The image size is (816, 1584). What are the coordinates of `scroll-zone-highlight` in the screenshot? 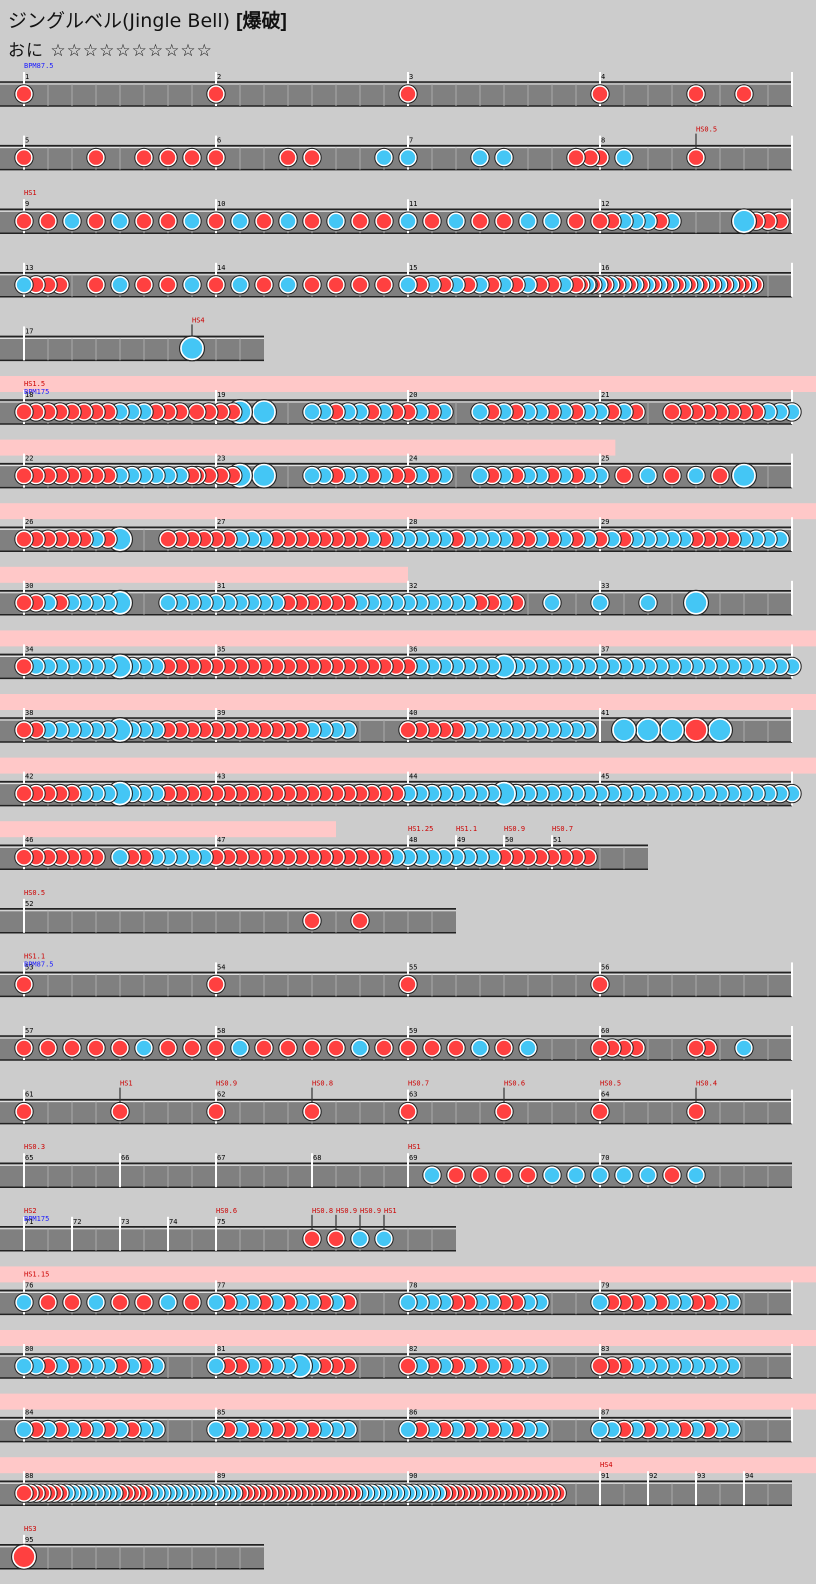 It's located at (408, 511).